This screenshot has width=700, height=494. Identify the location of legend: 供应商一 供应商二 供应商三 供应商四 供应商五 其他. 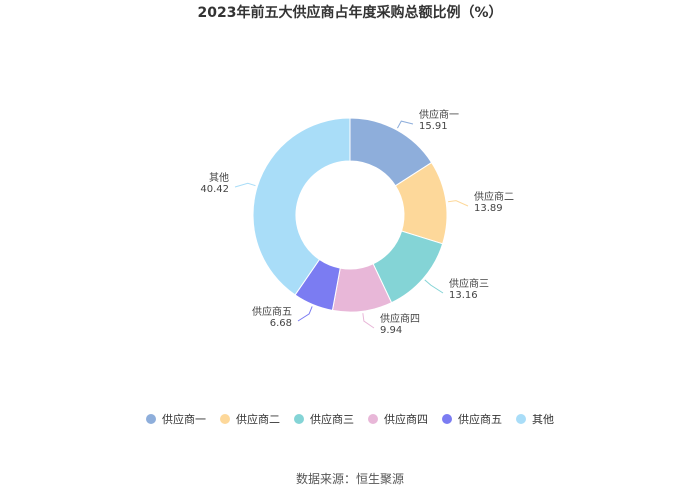
(350, 419).